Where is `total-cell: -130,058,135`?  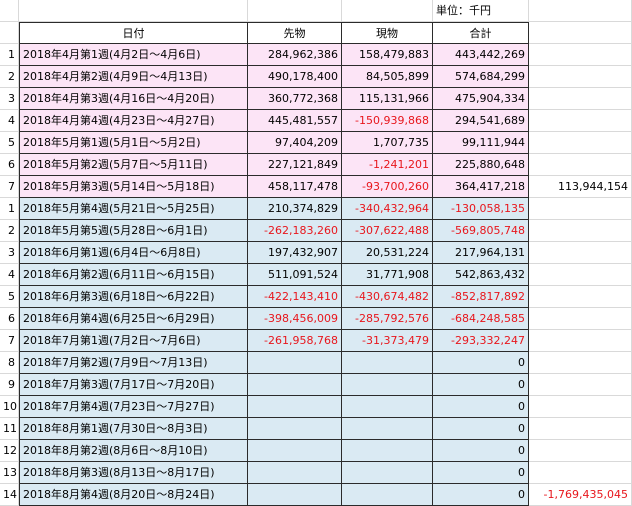 total-cell: -130,058,135 is located at coordinates (481, 209).